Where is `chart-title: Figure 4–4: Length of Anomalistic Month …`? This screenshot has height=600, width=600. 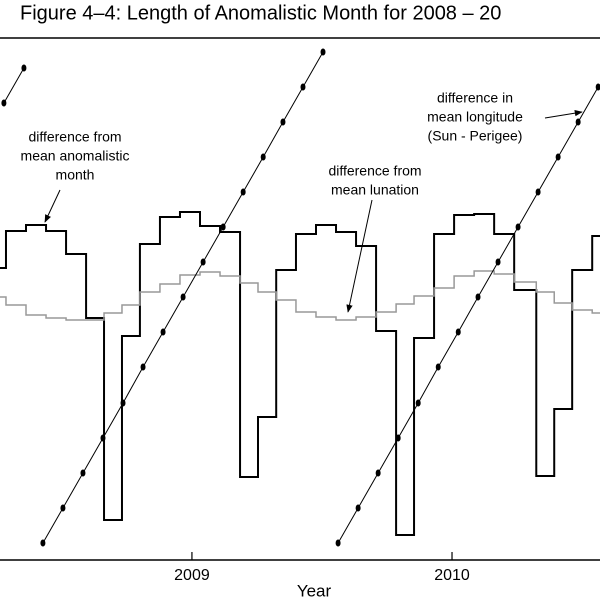 chart-title: Figure 4–4: Length of Anomalistic Month … is located at coordinates (260, 13).